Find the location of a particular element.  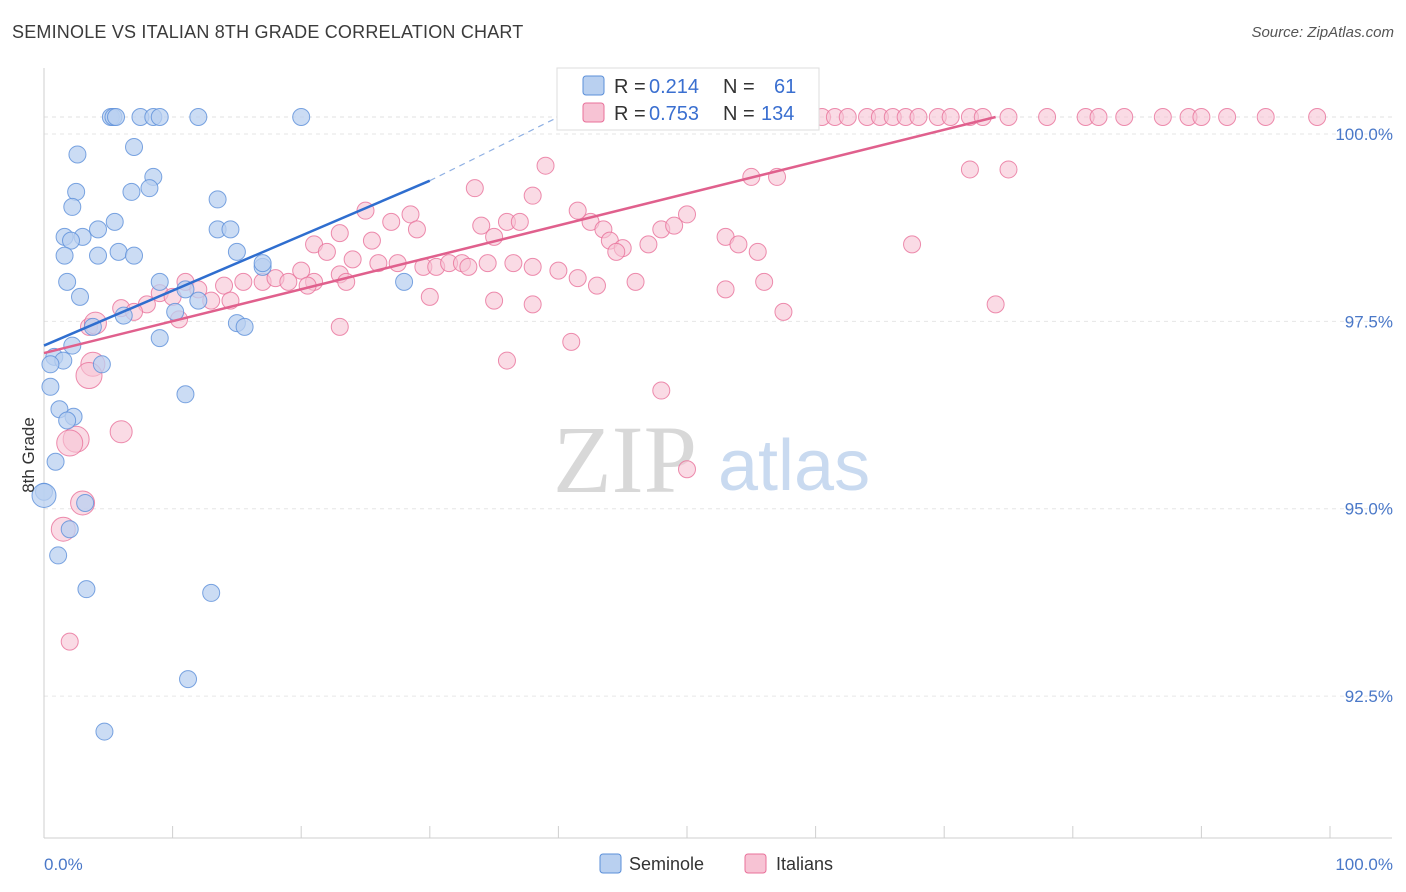

seminole-swatch is located at coordinates (593, 85).